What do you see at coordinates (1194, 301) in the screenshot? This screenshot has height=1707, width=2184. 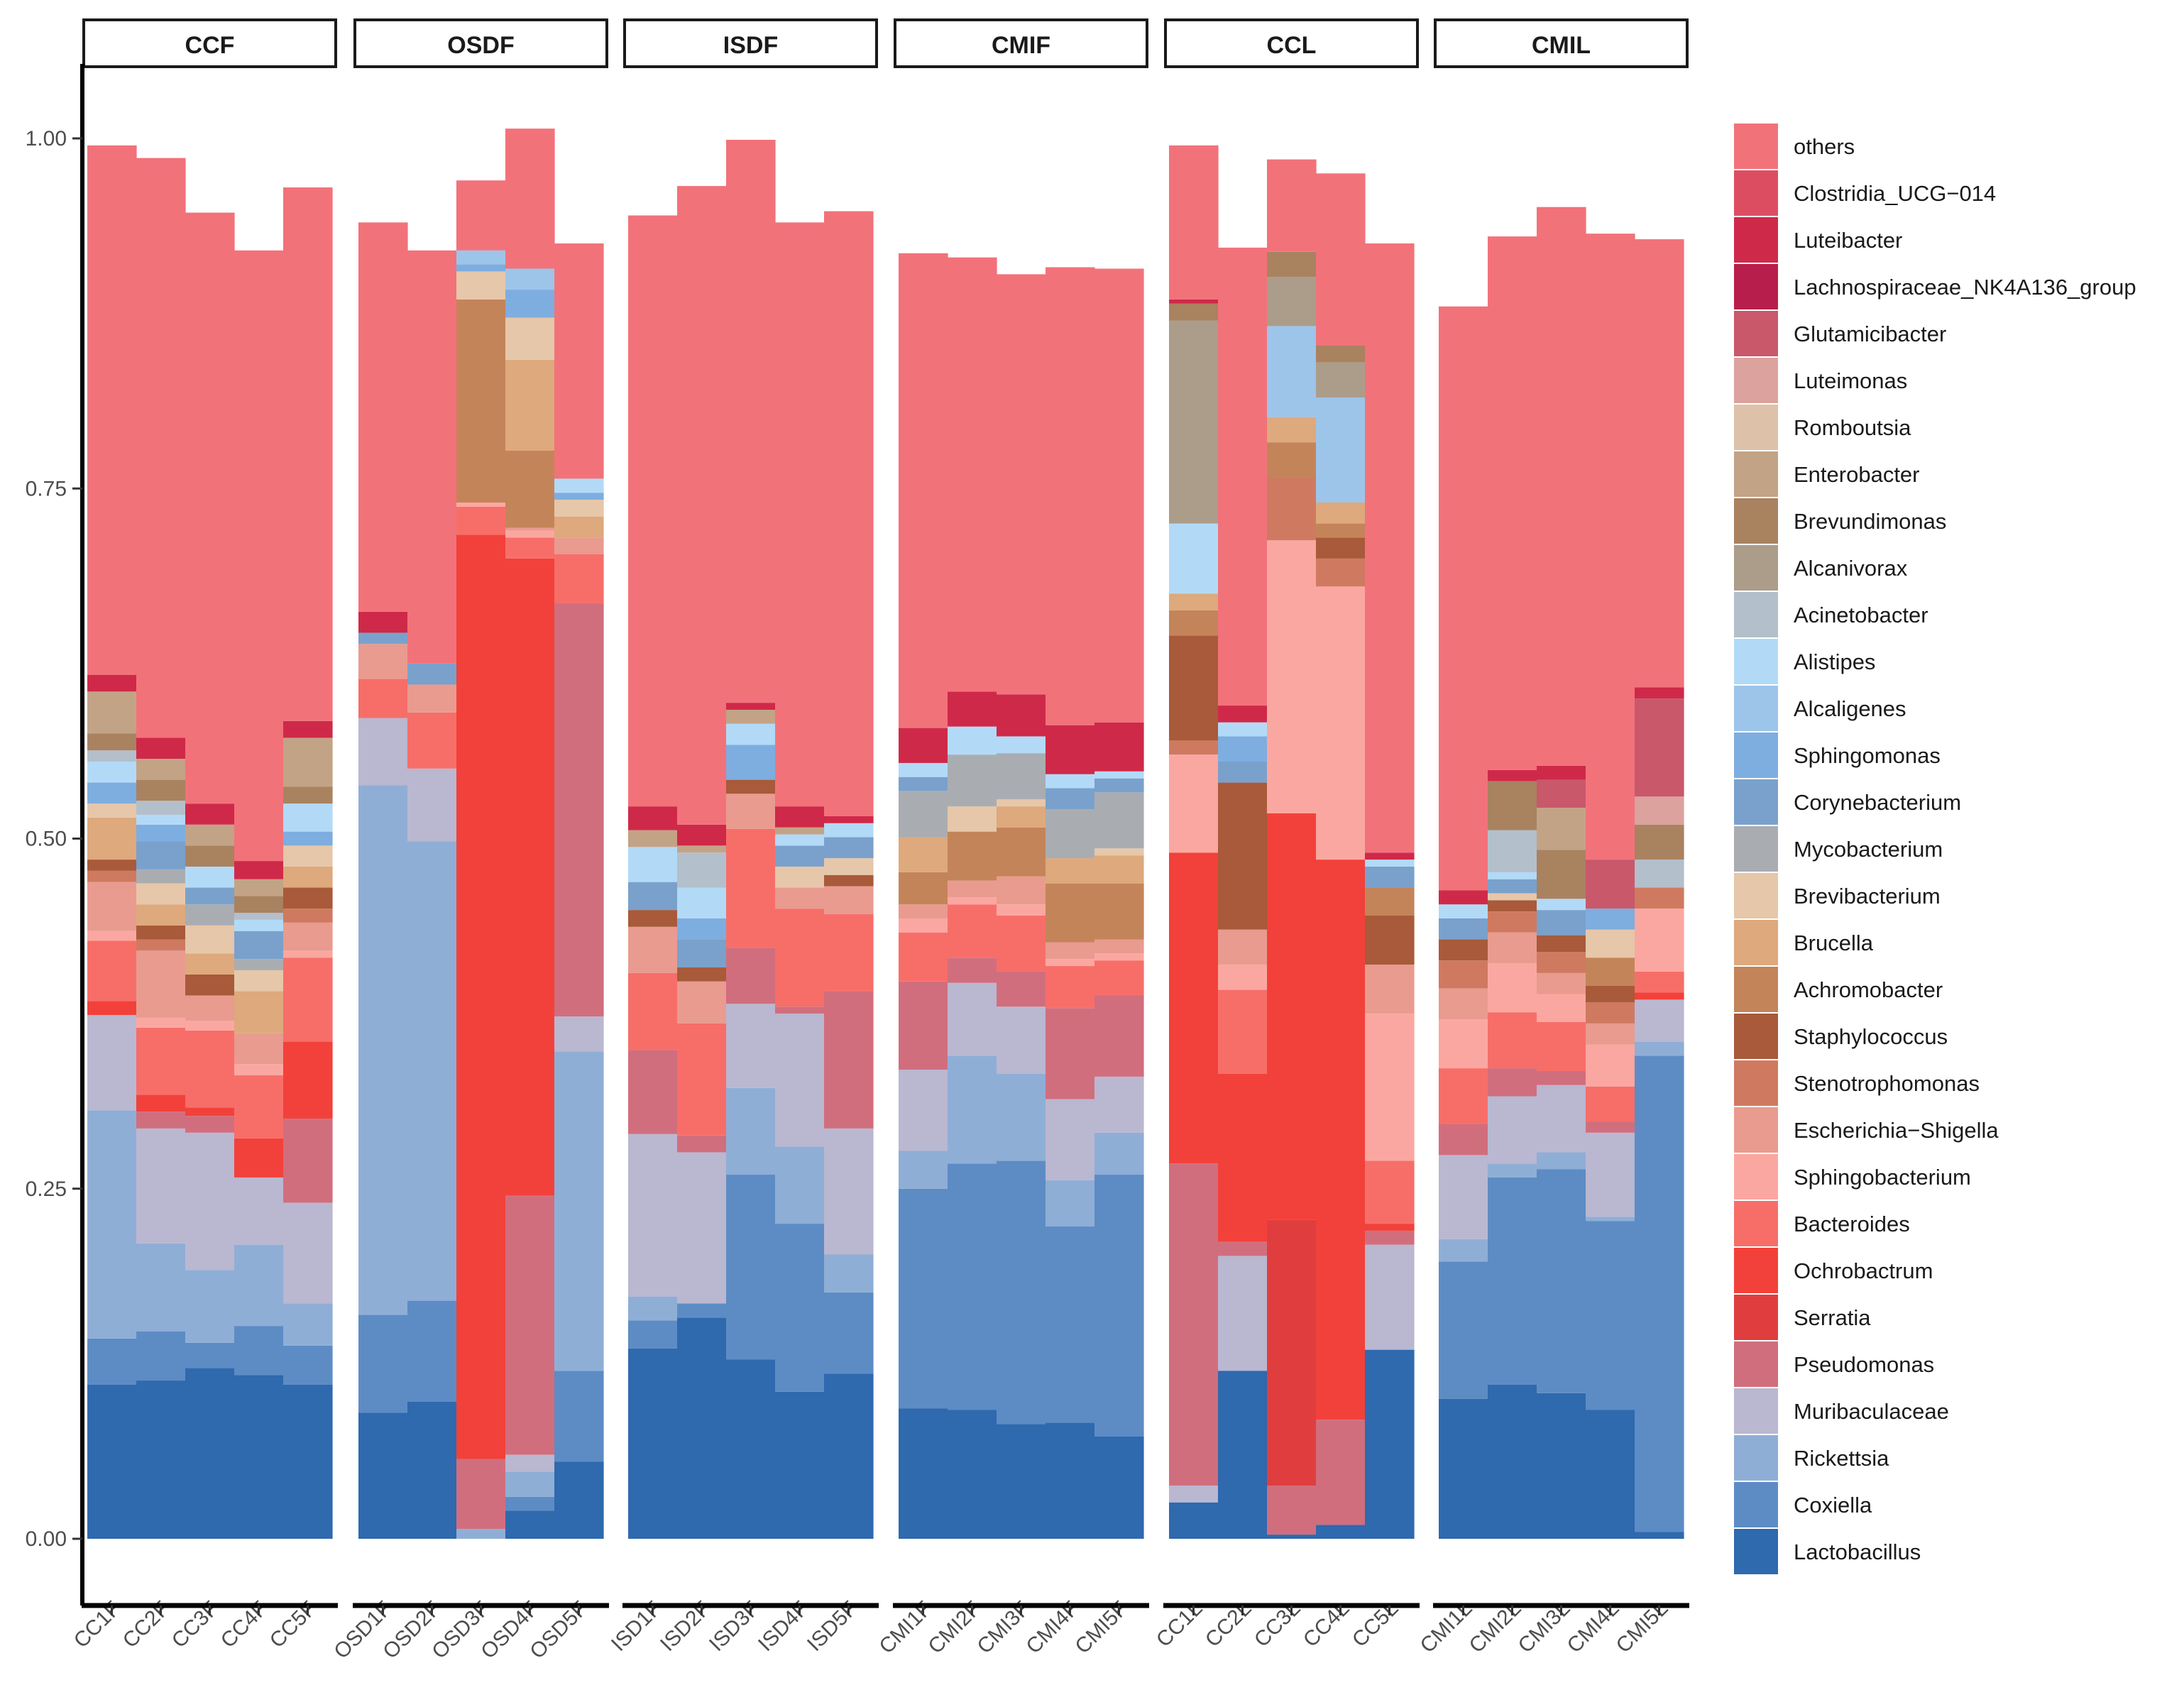 I see `bar-cc1l-luteibacter` at bounding box center [1194, 301].